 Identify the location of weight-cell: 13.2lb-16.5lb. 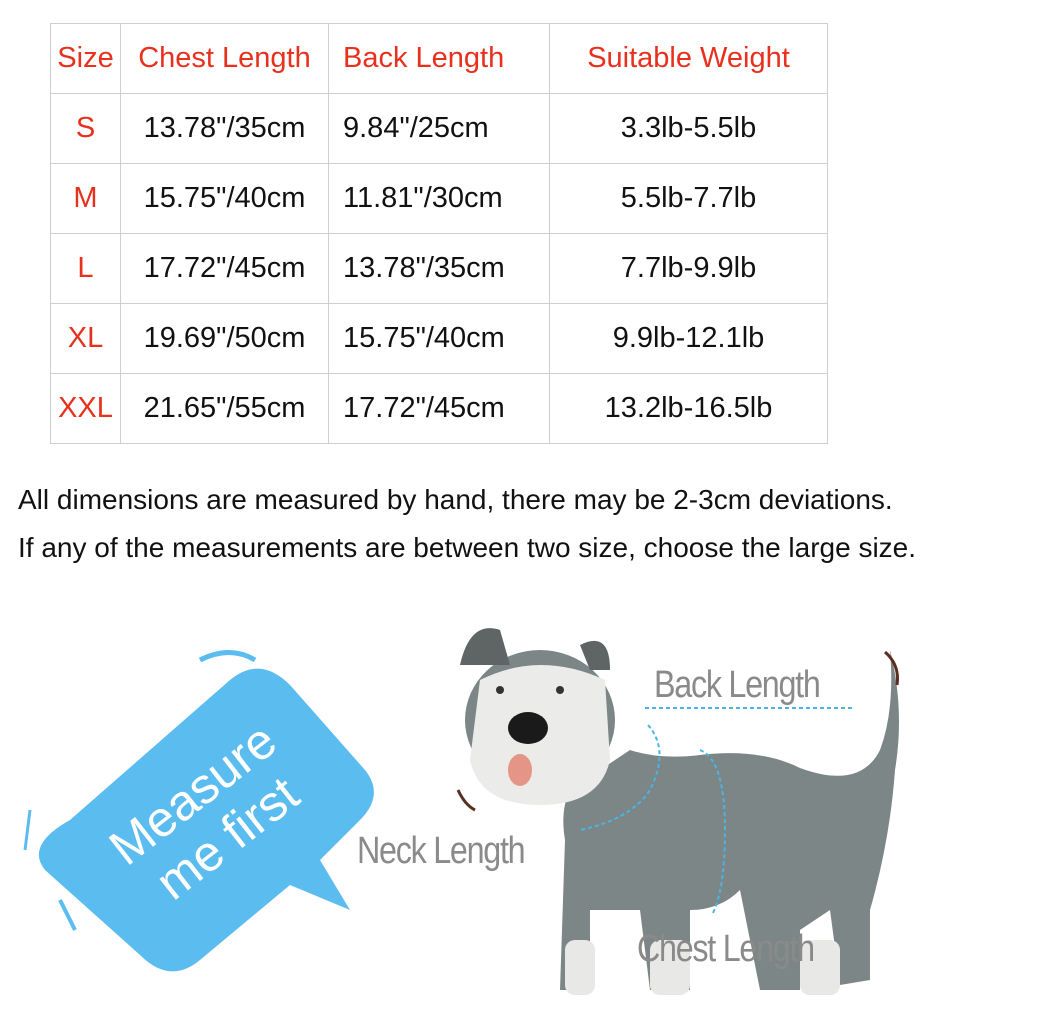
(688, 408).